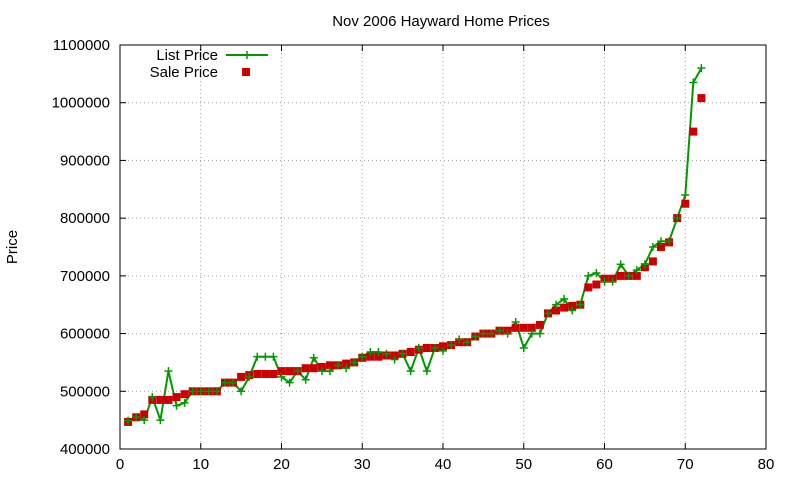  Describe the element at coordinates (85, 218) in the screenshot. I see `y-tick-label: 800000` at that location.